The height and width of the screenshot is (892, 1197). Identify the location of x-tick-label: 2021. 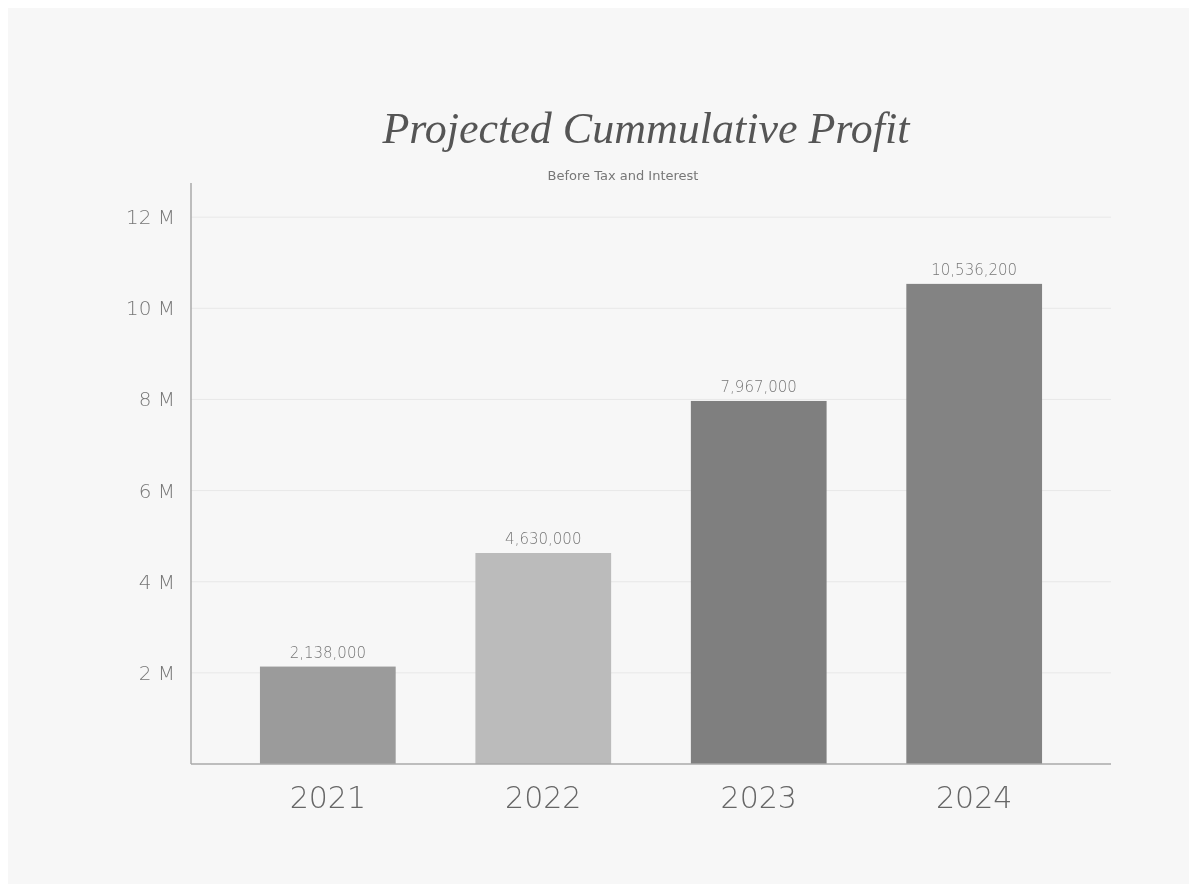
(327, 797).